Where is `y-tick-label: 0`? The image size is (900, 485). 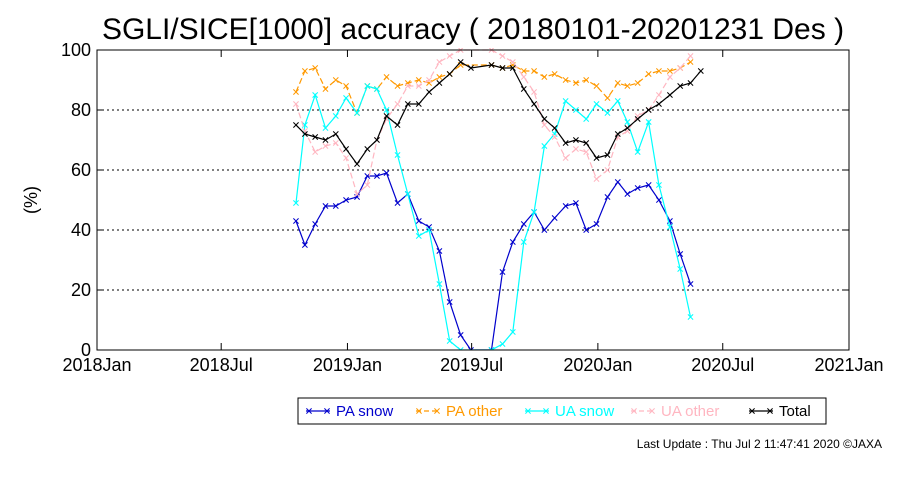 y-tick-label: 0 is located at coordinates (86, 350).